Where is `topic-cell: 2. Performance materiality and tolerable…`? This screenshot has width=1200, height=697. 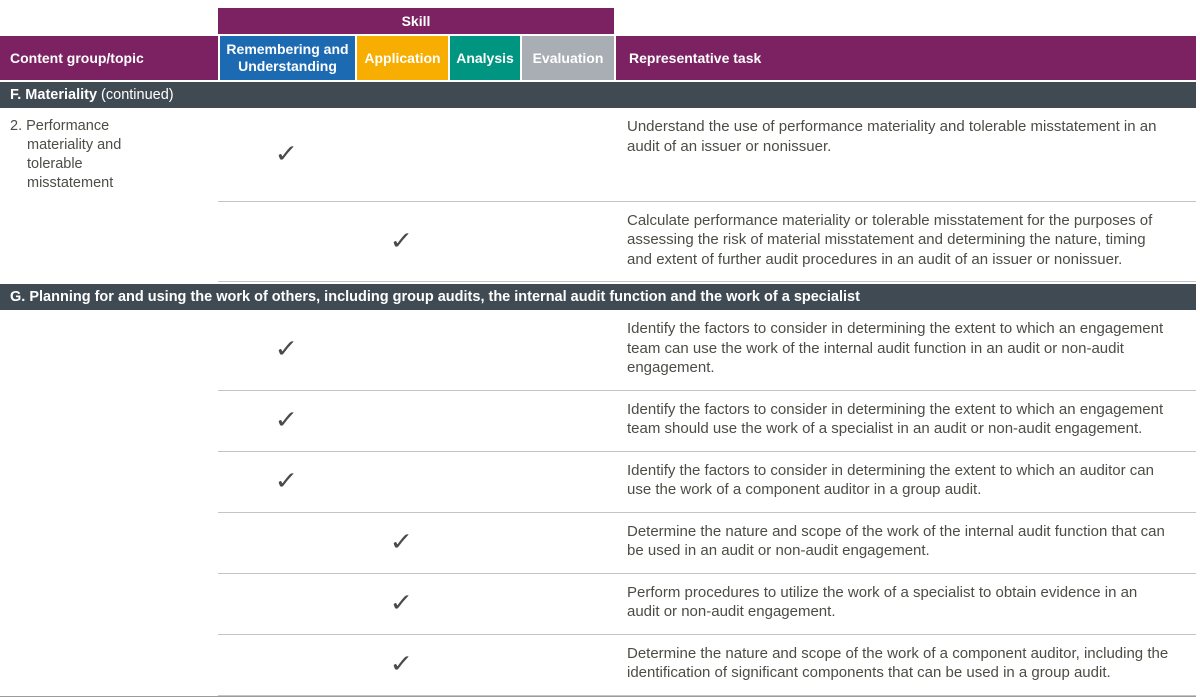 topic-cell: 2. Performance materiality and tolerable… is located at coordinates (66, 155).